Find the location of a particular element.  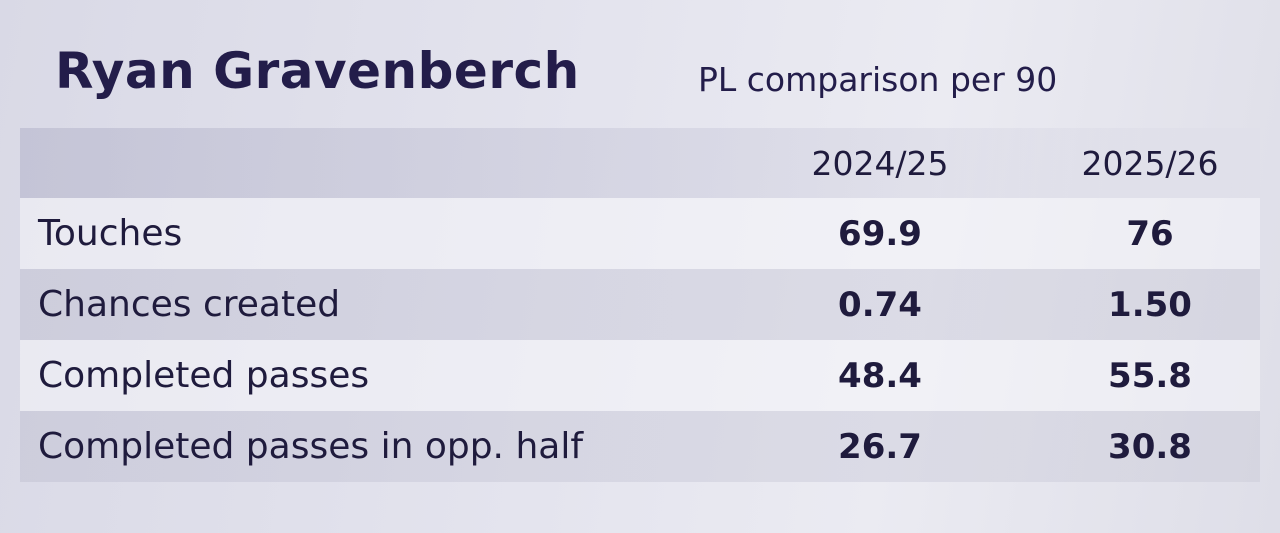

cell-value: 26.7 is located at coordinates (880, 446).